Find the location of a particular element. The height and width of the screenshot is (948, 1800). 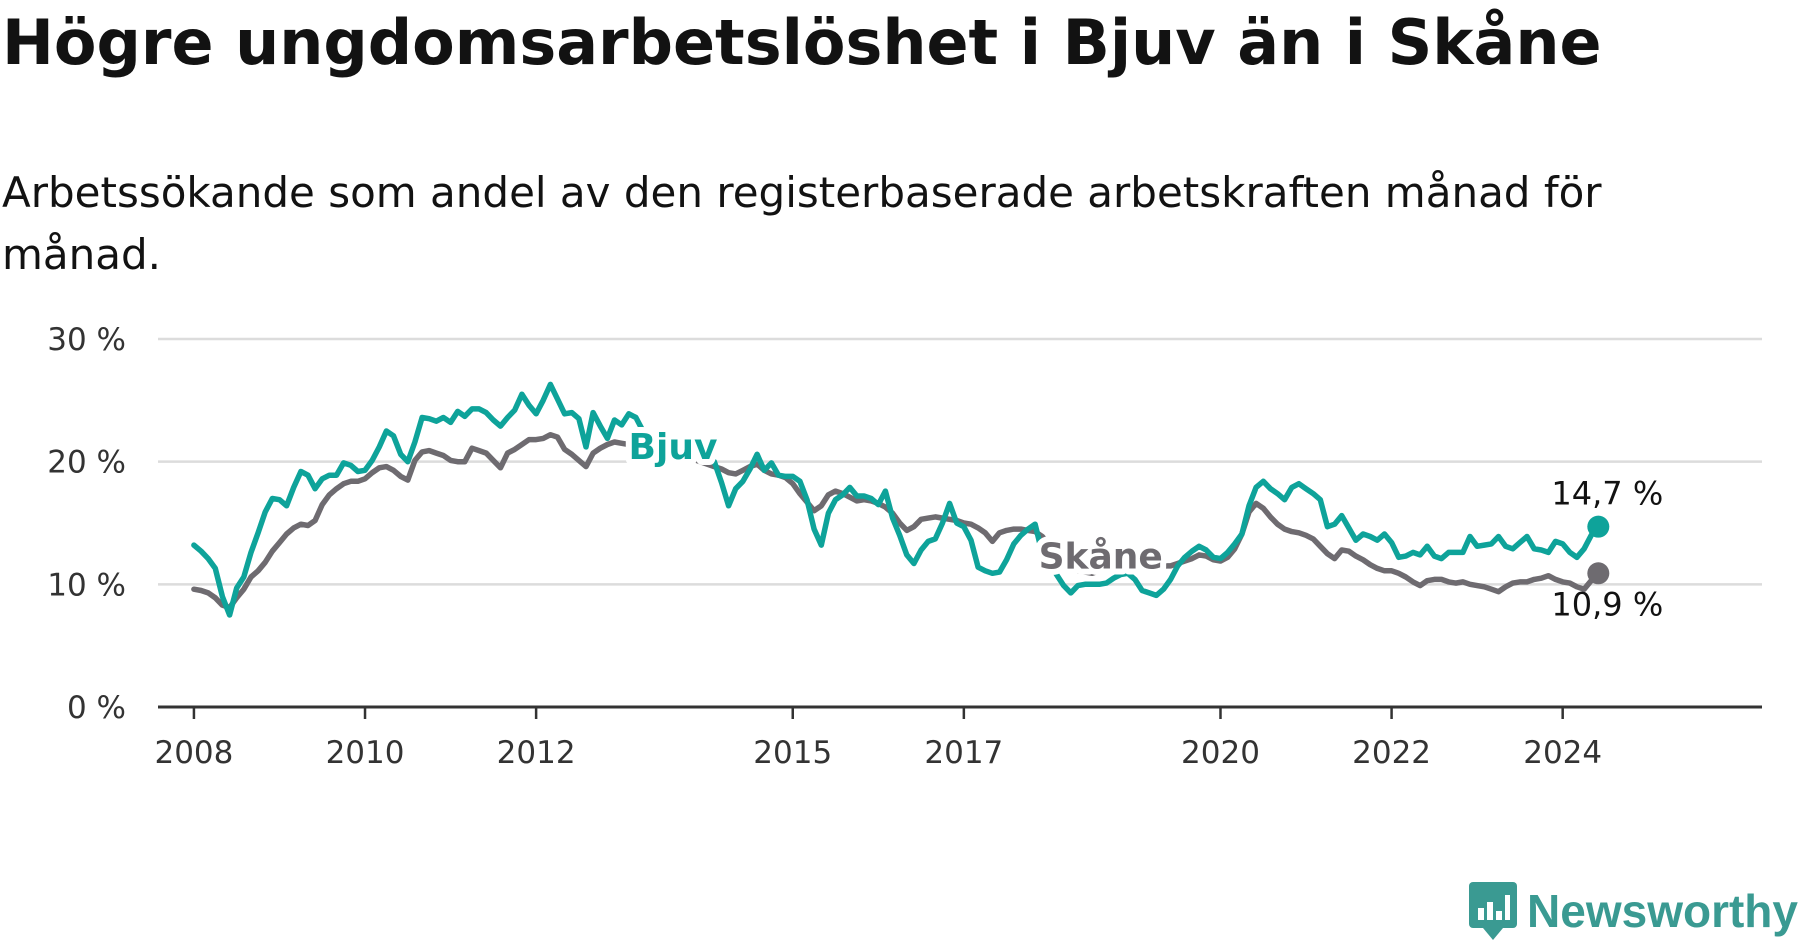

x-tick-label: 2020 is located at coordinates (1220, 753).